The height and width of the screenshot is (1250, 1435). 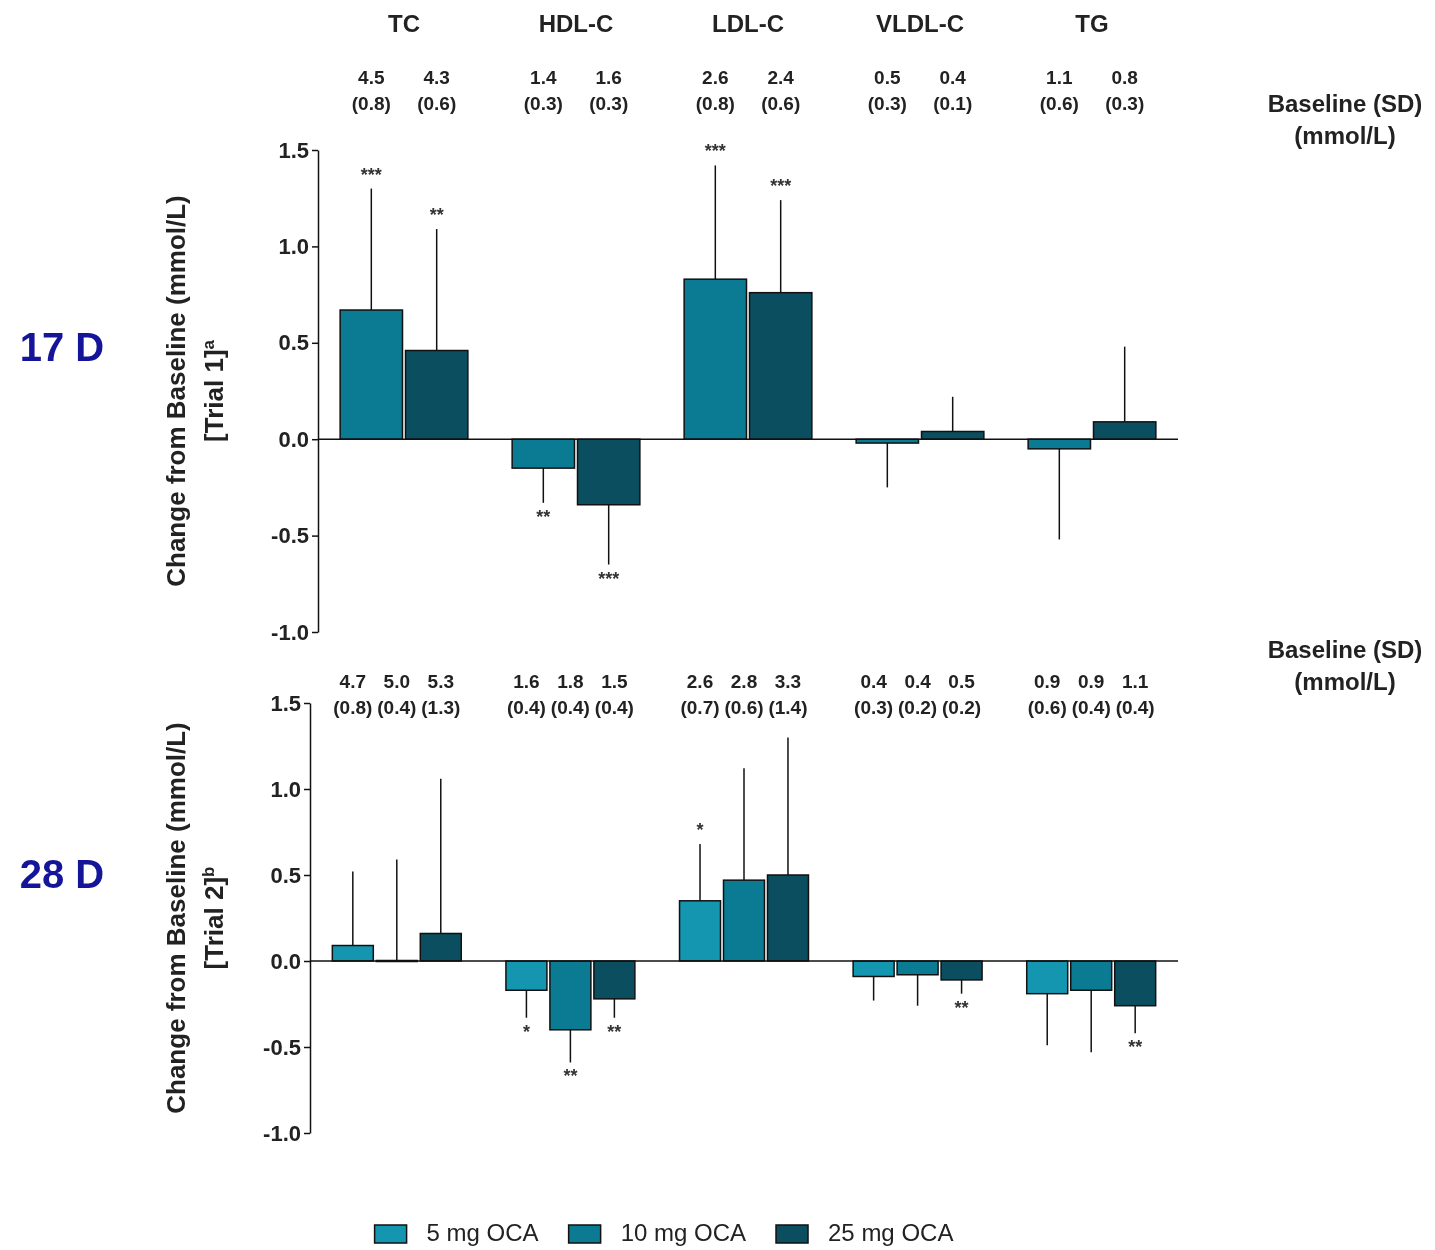 I want to click on annotation: 0.4 (0.3), so click(x=874, y=694).